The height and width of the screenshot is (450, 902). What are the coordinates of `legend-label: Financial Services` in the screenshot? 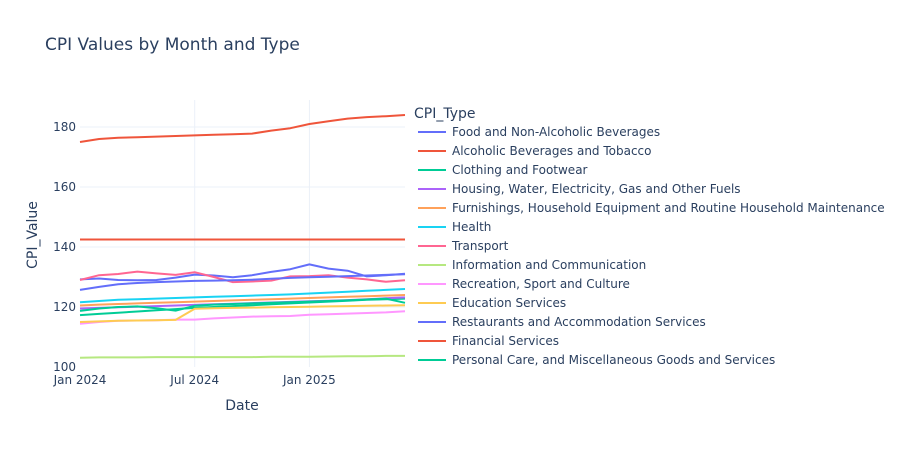 It's located at (505, 341).